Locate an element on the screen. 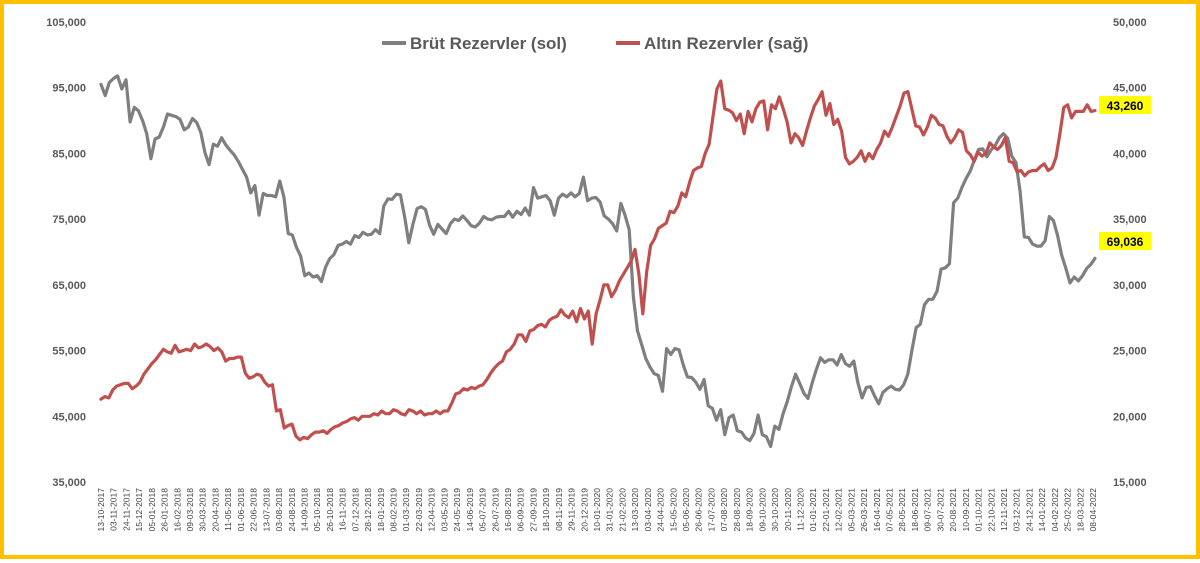  x-axis-tick: 26-03-2021 is located at coordinates (864, 510).